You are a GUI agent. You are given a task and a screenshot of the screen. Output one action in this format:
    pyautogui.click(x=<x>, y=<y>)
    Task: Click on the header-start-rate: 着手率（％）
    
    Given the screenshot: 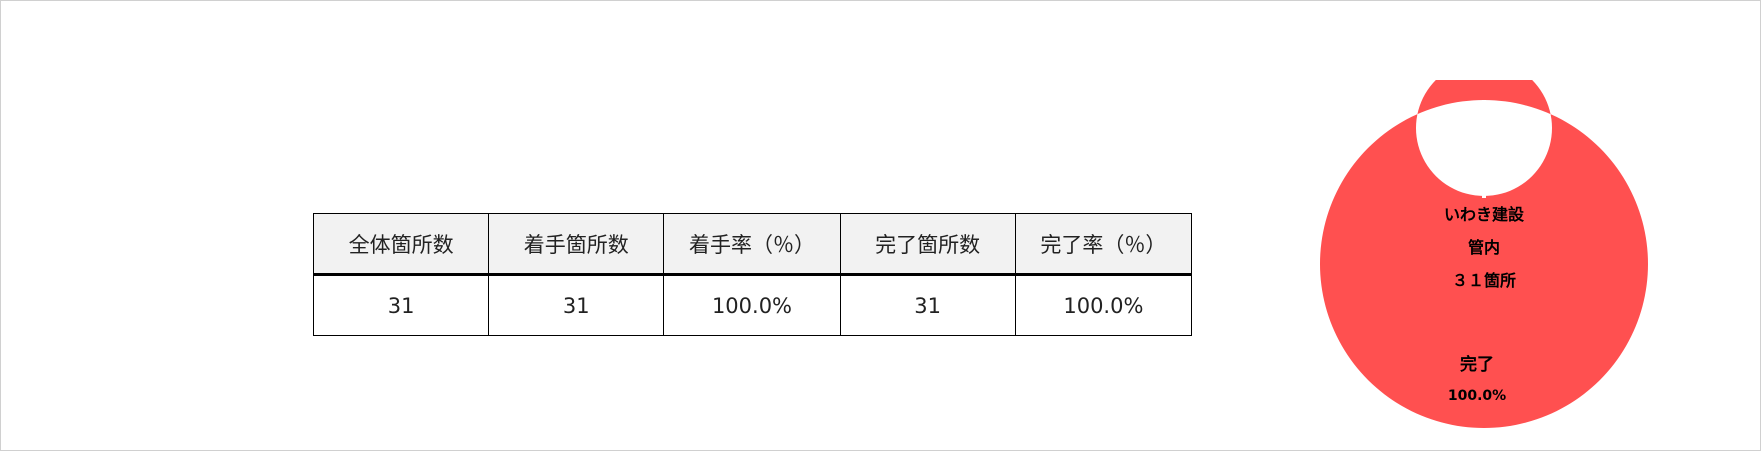 What is the action you would take?
    pyautogui.click(x=752, y=244)
    